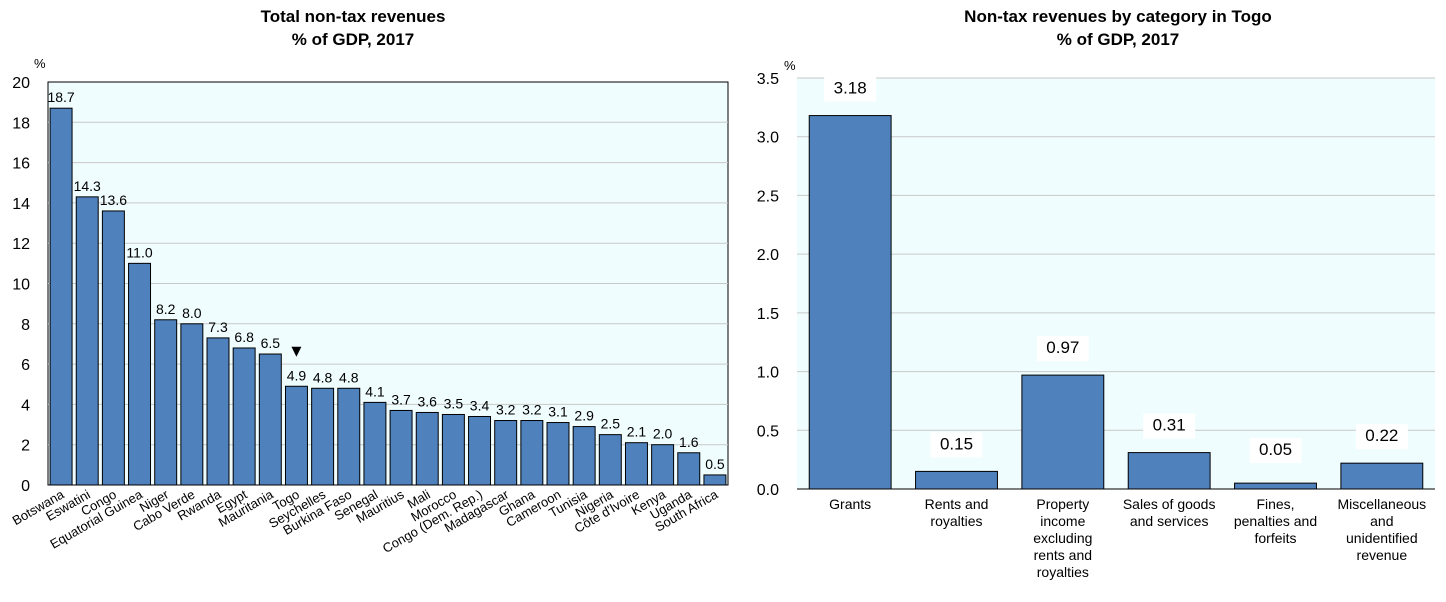  What do you see at coordinates (401, 399) in the screenshot?
I see `chart-left-data-label: 3.7` at bounding box center [401, 399].